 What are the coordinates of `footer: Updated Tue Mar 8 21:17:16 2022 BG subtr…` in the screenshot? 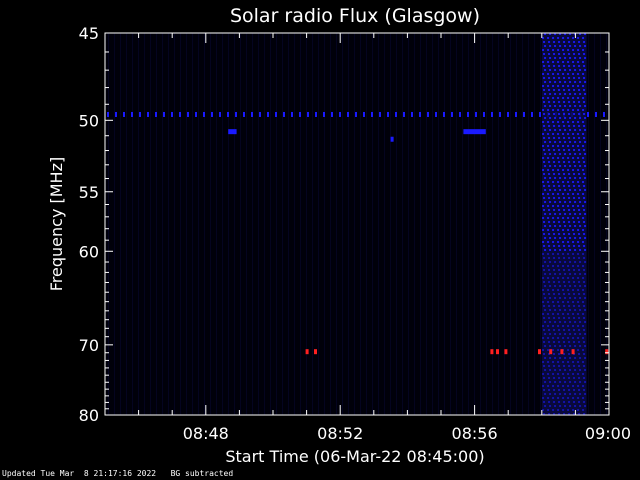 It's located at (117, 473).